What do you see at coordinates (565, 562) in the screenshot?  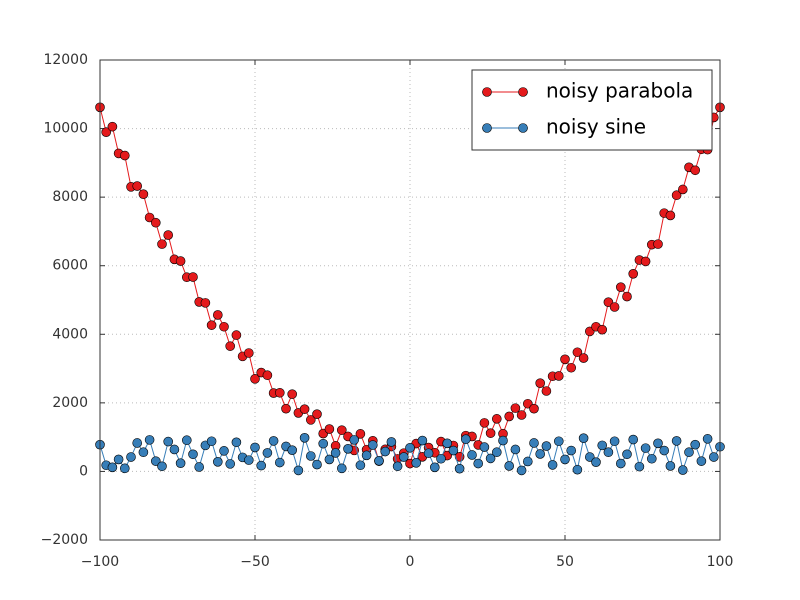 I see `x-tick-label: 50` at bounding box center [565, 562].